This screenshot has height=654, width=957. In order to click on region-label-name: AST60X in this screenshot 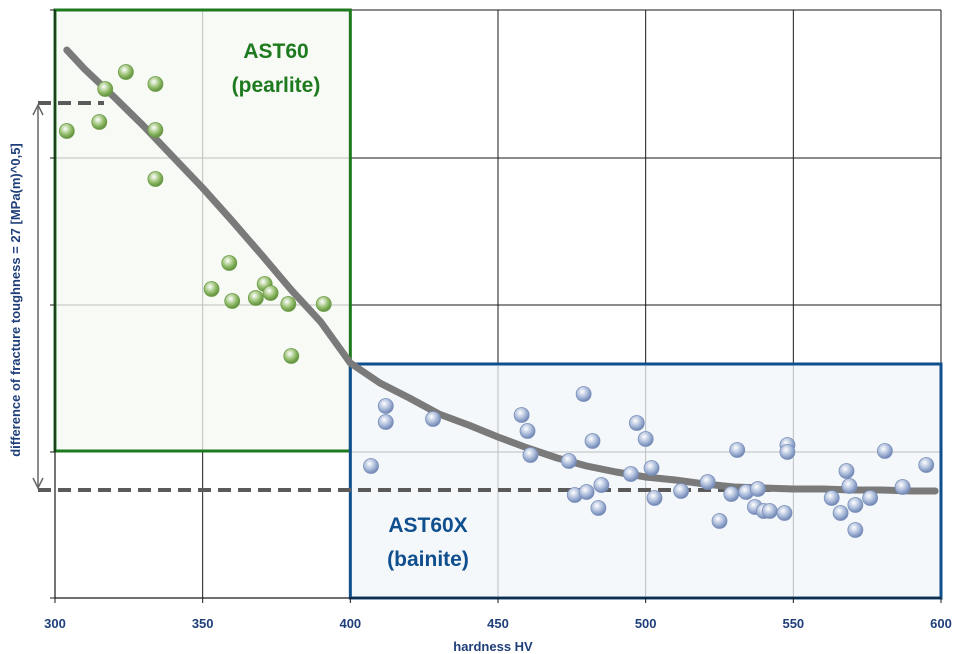, I will do `click(427, 525)`.